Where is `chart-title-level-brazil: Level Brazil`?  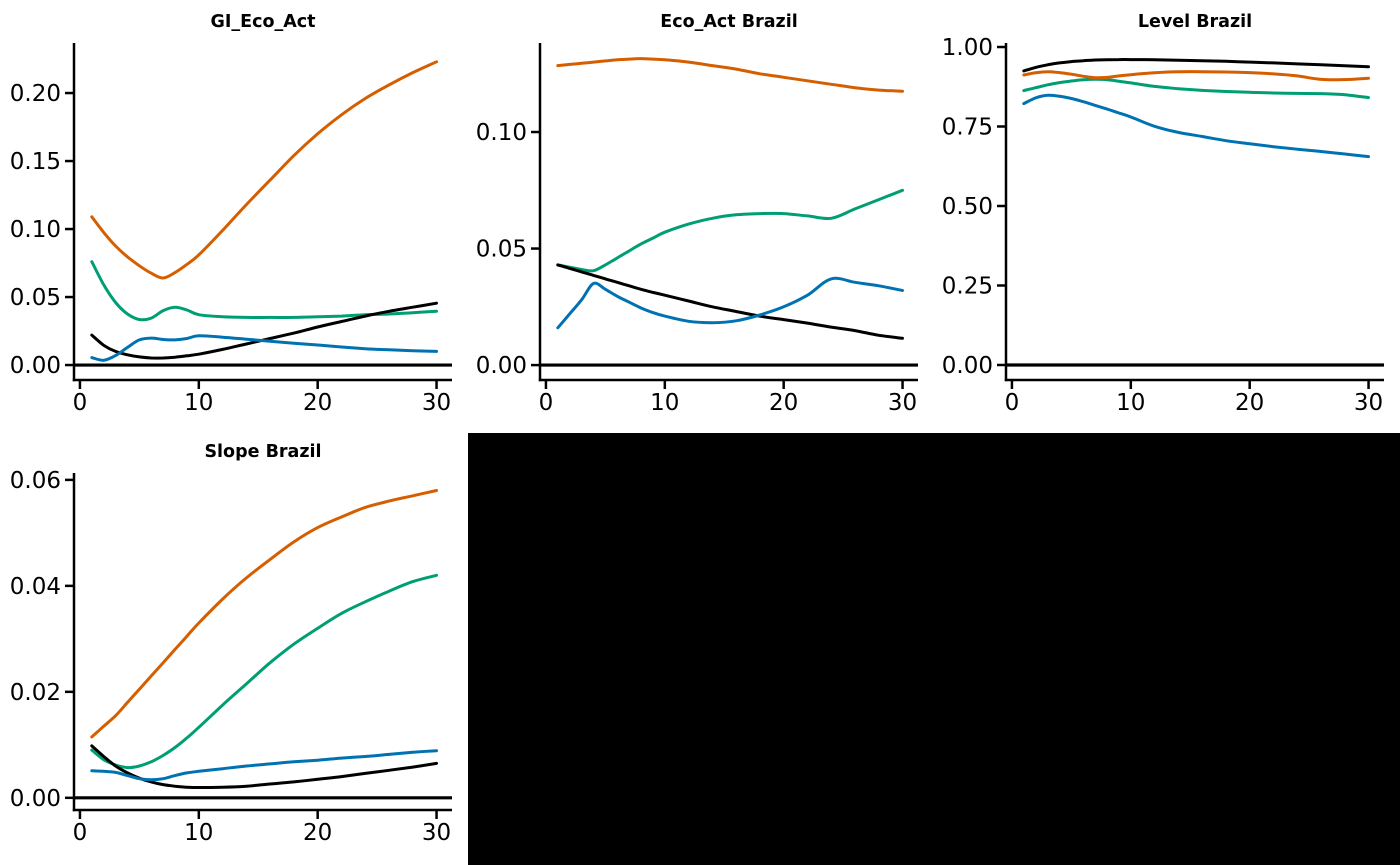
chart-title-level-brazil: Level Brazil is located at coordinates (1195, 22).